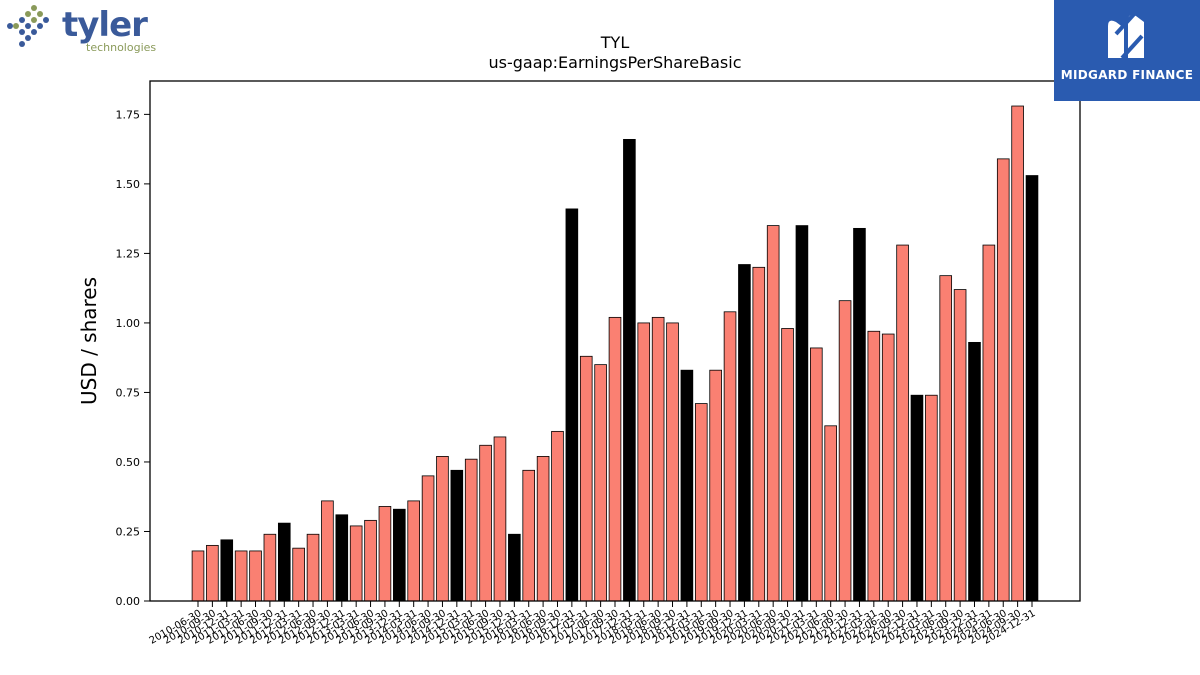  Describe the element at coordinates (614, 62) in the screenshot. I see `chart-subtitle: us-gaap:EarningsPerShareBasic` at that location.